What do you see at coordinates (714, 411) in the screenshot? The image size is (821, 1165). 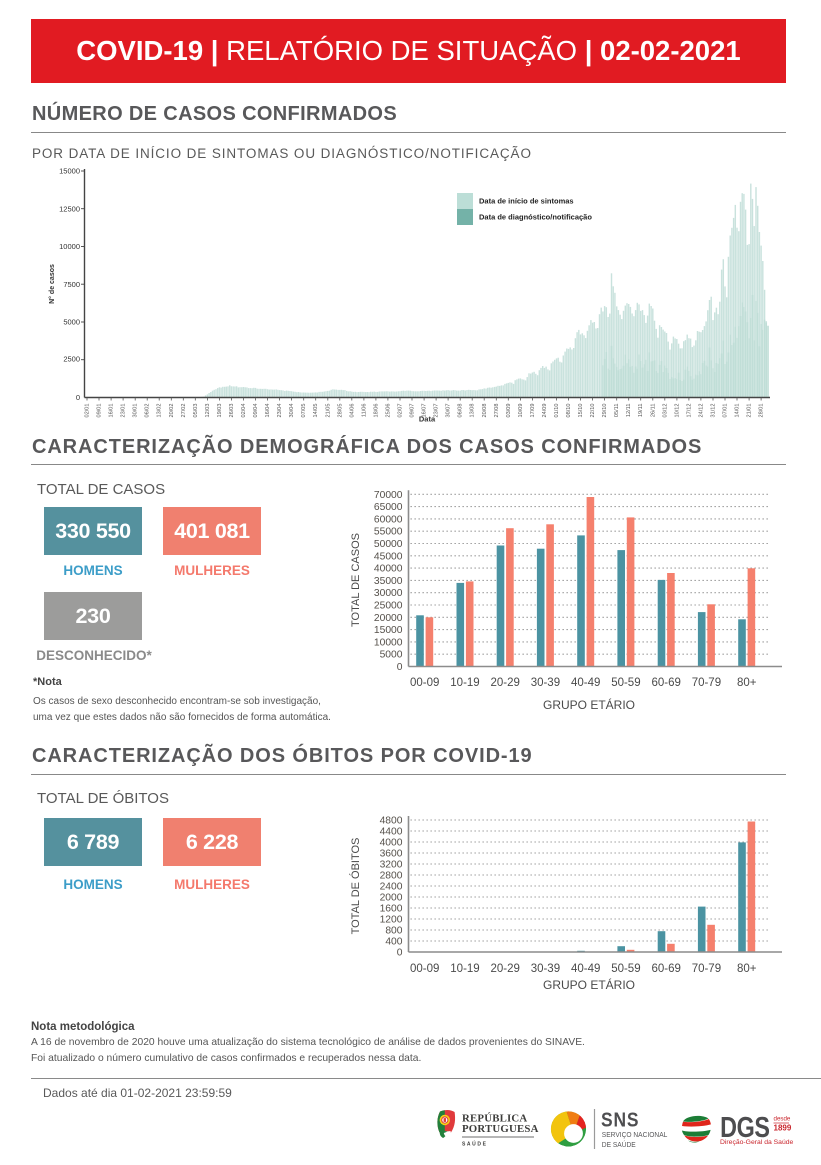 I see `svg-text: 31/12` at bounding box center [714, 411].